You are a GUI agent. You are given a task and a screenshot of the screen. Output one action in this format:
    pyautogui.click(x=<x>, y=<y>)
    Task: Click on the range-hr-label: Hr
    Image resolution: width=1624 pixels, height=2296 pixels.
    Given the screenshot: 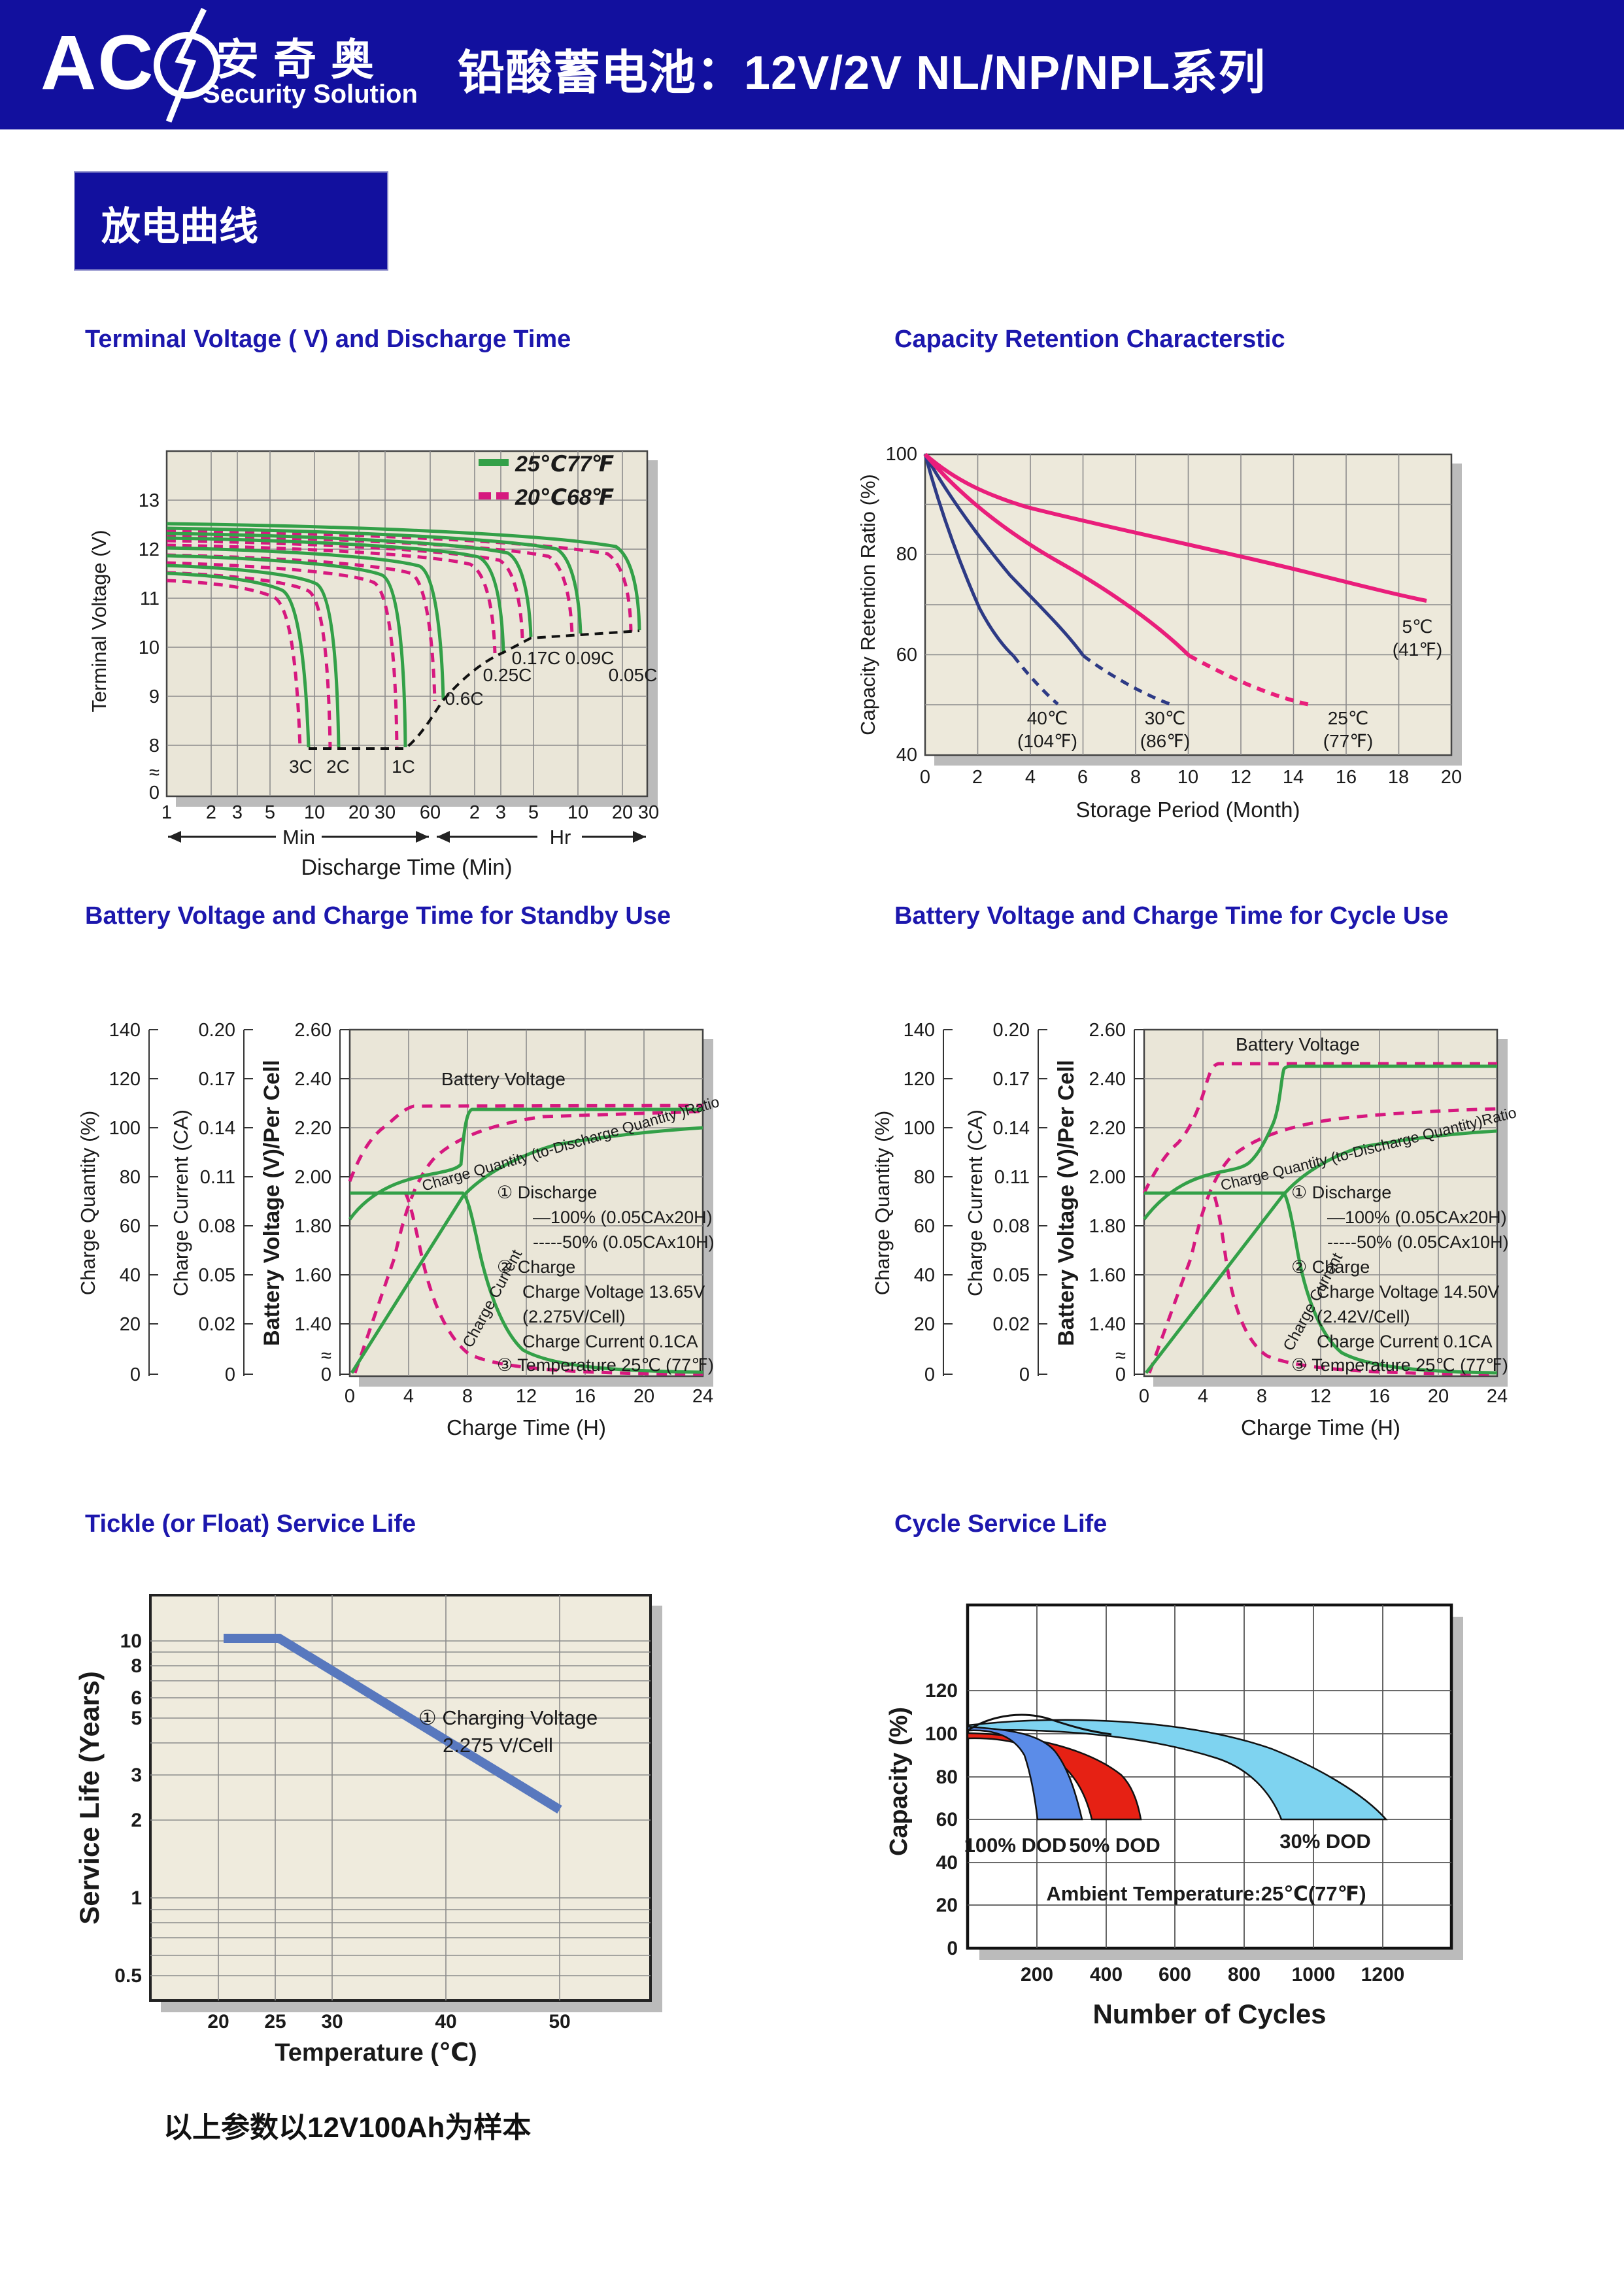 What is the action you would take?
    pyautogui.click(x=560, y=838)
    